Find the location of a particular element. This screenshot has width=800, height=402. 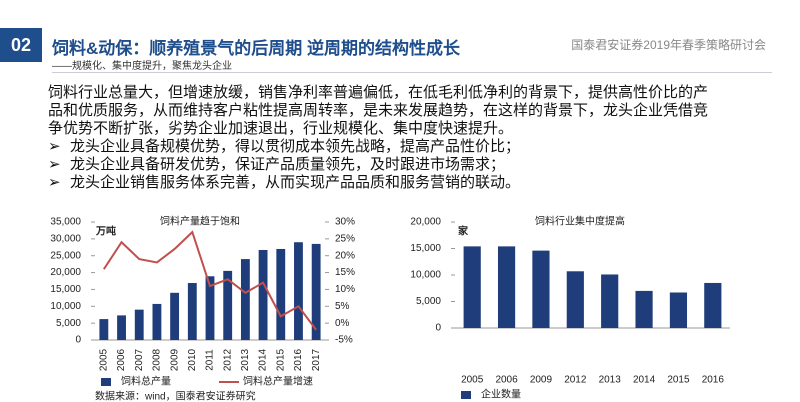

subtitle: ——规模化、集中度提升，聚焦龙头企业 is located at coordinates (142, 66).